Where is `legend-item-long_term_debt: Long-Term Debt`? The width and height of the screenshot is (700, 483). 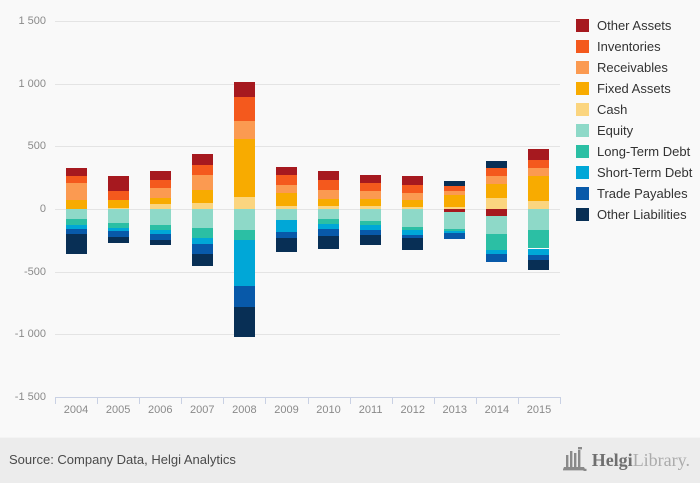 legend-item-long_term_debt: Long-Term Debt is located at coordinates (634, 151).